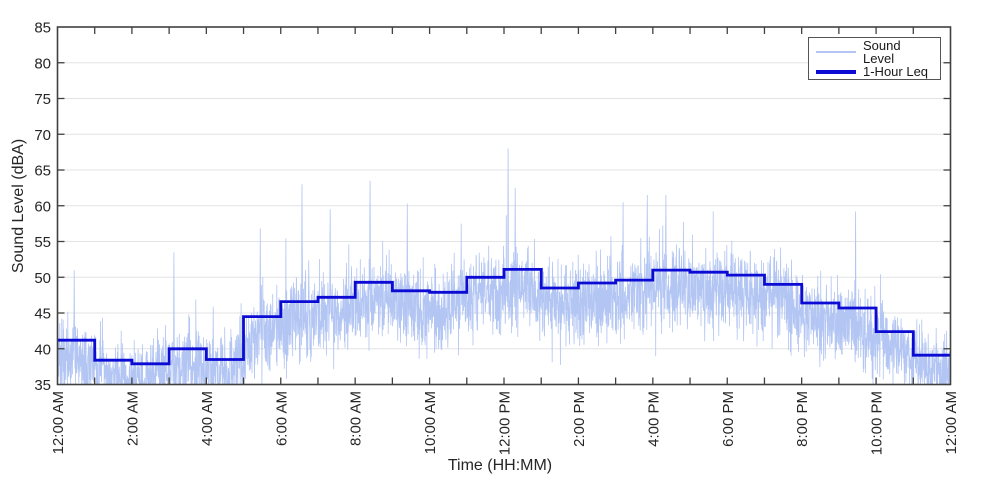 Image resolution: width=1000 pixels, height=500 pixels. What do you see at coordinates (42, 63) in the screenshot?
I see `y-tick-label: 80` at bounding box center [42, 63].